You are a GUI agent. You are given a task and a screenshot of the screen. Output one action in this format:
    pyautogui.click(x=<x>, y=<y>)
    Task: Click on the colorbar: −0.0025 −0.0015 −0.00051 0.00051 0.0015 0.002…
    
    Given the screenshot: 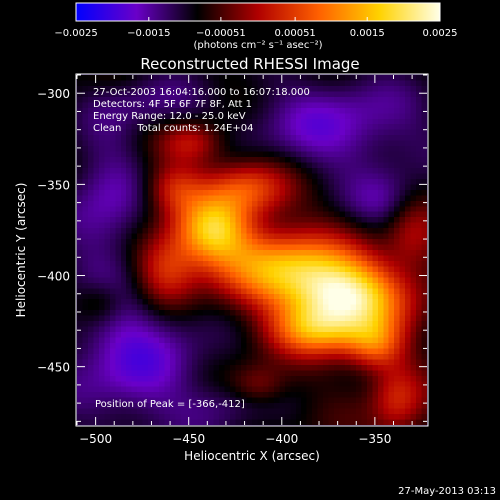 What is the action you would take?
    pyautogui.click(x=256, y=26)
    